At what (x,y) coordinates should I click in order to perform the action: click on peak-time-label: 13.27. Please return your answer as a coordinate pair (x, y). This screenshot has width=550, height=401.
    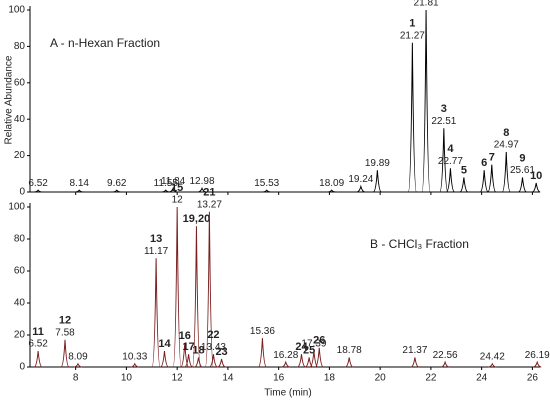
    Looking at the image, I should click on (209, 204).